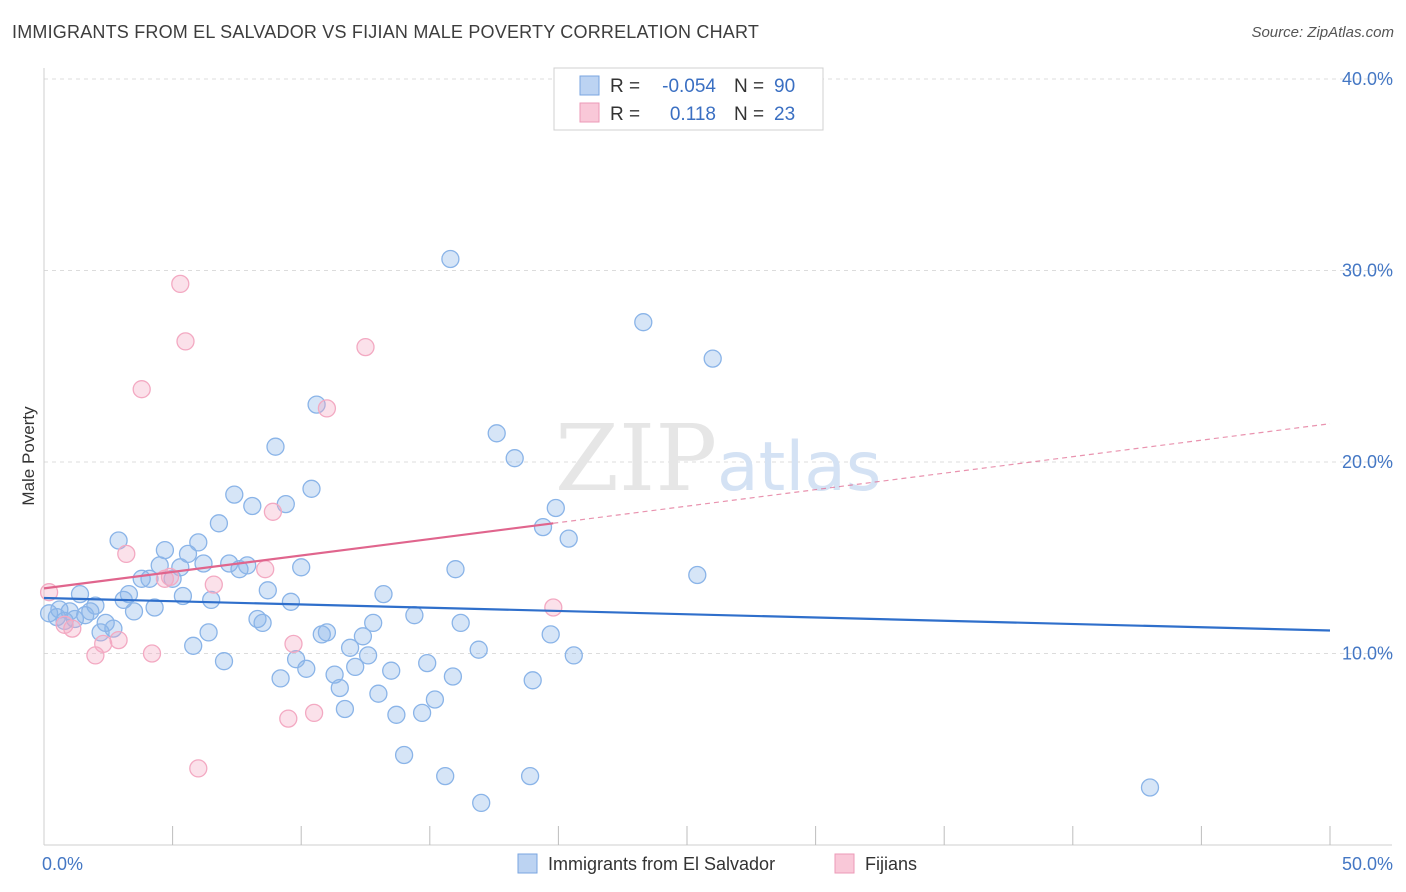  What do you see at coordinates (1367, 462) in the screenshot?
I see `y-tick-label-1: 20.0%` at bounding box center [1367, 462].